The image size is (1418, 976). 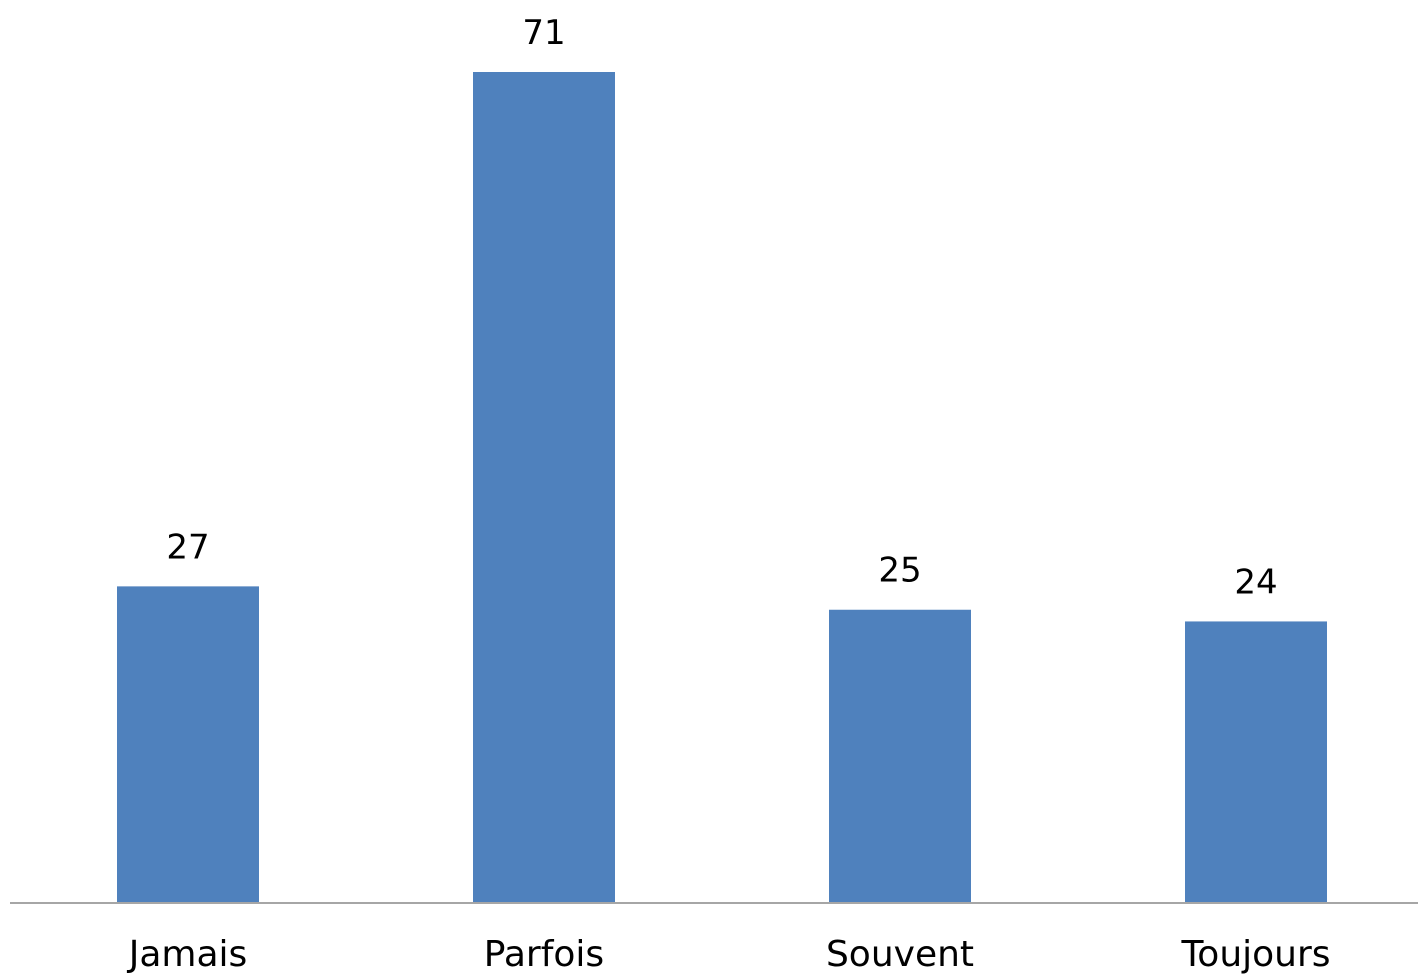 I want to click on value-label-jamais: 27, so click(x=187, y=547).